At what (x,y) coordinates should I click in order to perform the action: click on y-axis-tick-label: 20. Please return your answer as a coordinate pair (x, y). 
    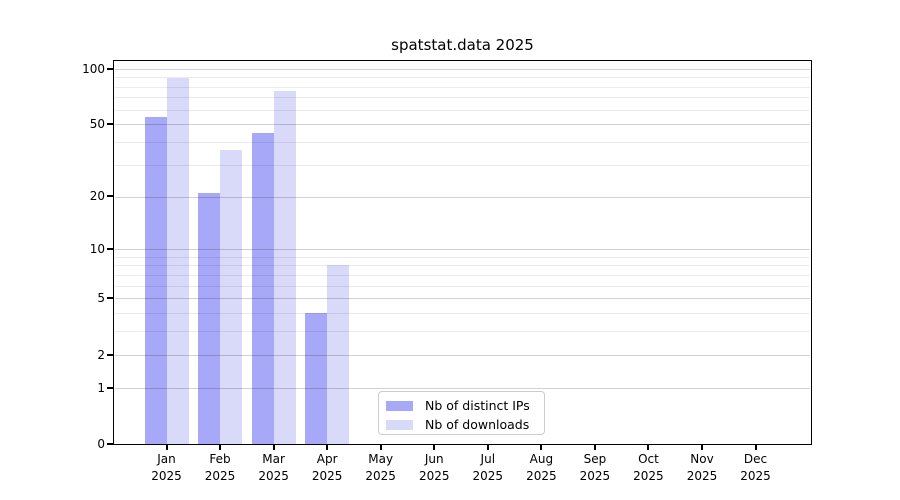
    Looking at the image, I should click on (97, 196).